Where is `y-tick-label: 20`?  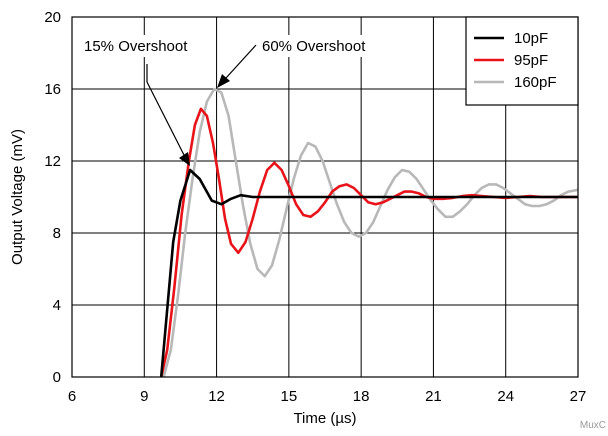
y-tick-label: 20 is located at coordinates (52, 17).